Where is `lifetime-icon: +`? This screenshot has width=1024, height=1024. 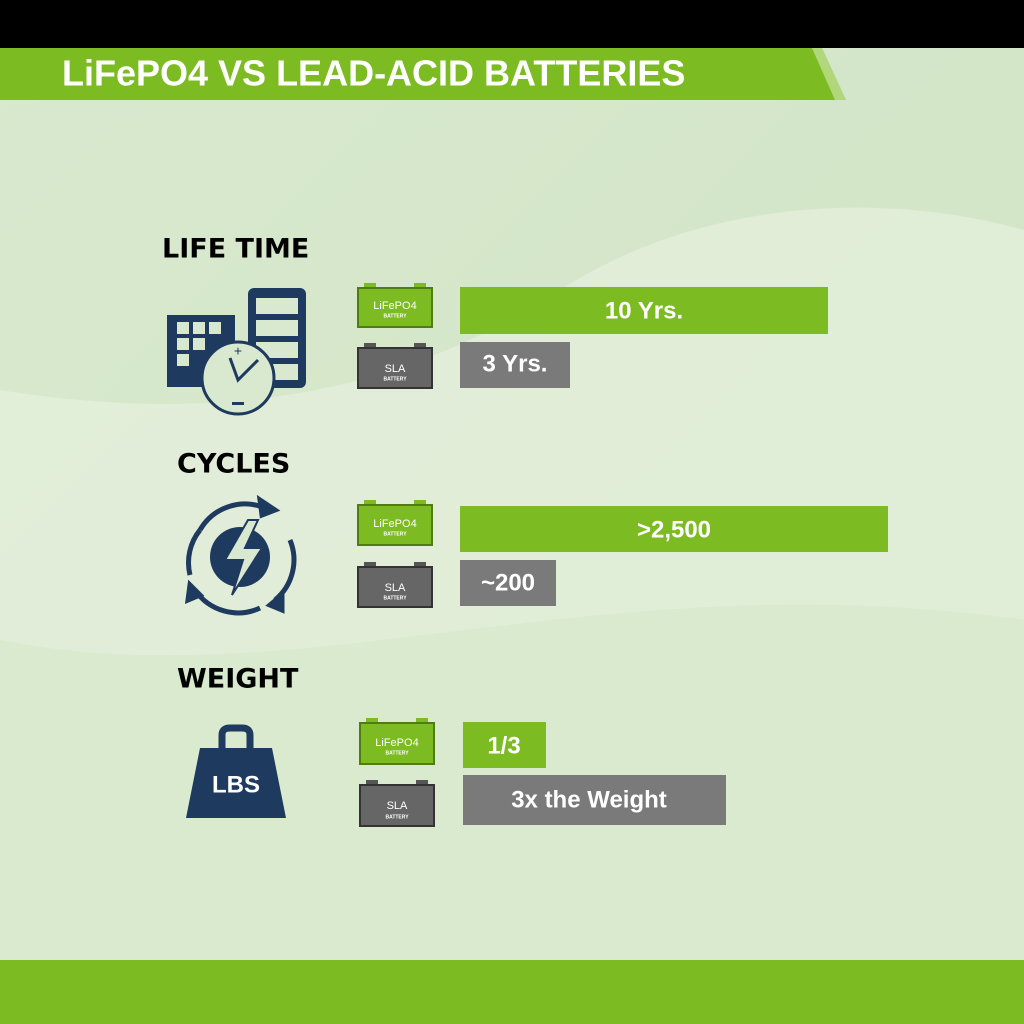 lifetime-icon: + is located at coordinates (236, 352).